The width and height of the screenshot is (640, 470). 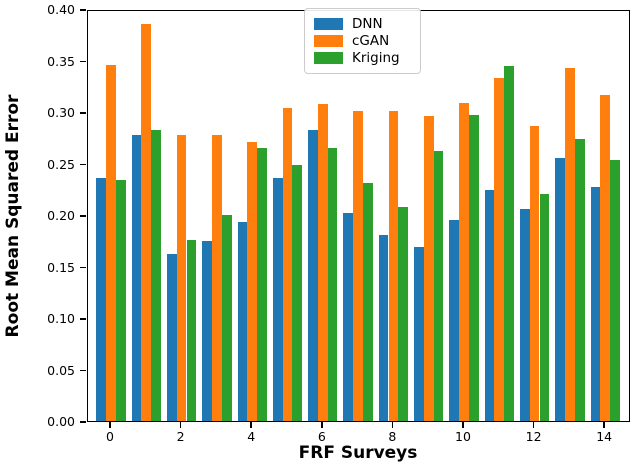 I want to click on legend-swatch-cgan, so click(x=328, y=41).